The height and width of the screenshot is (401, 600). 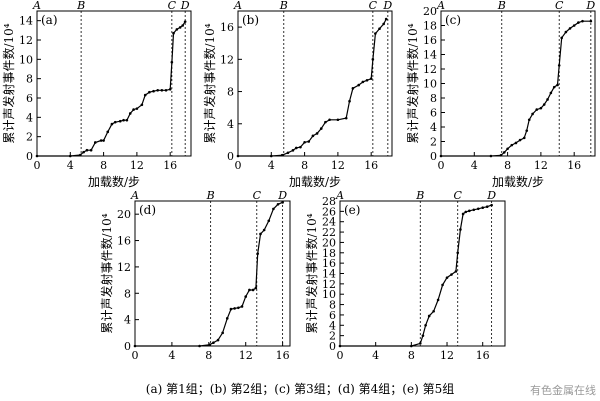 What do you see at coordinates (124, 214) in the screenshot?
I see `y-tick-label: 20` at bounding box center [124, 214].